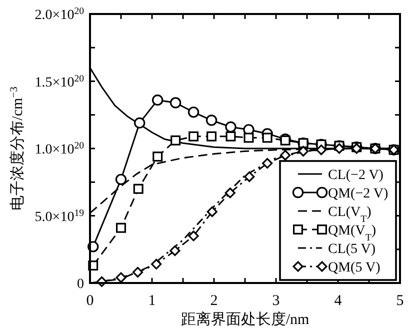  Describe the element at coordinates (352, 233) in the screenshot. I see `legend-label: QM(V$_{T}$)` at that location.